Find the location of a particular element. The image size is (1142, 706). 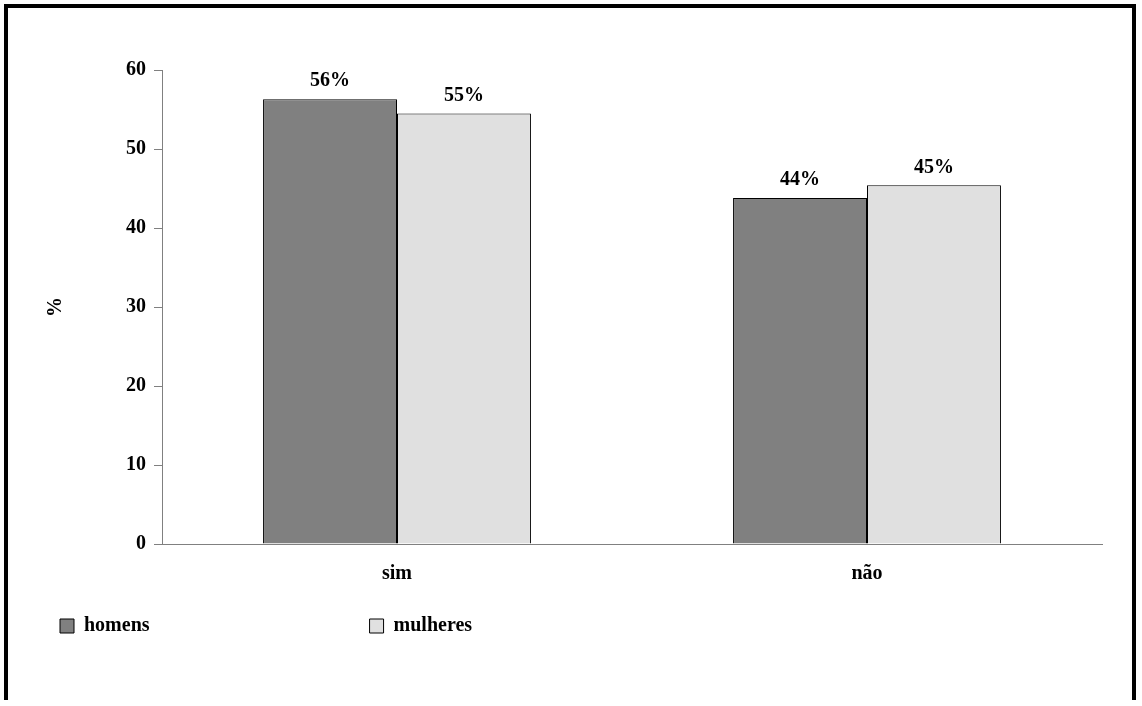

x-tick-label: não is located at coordinates (867, 572).